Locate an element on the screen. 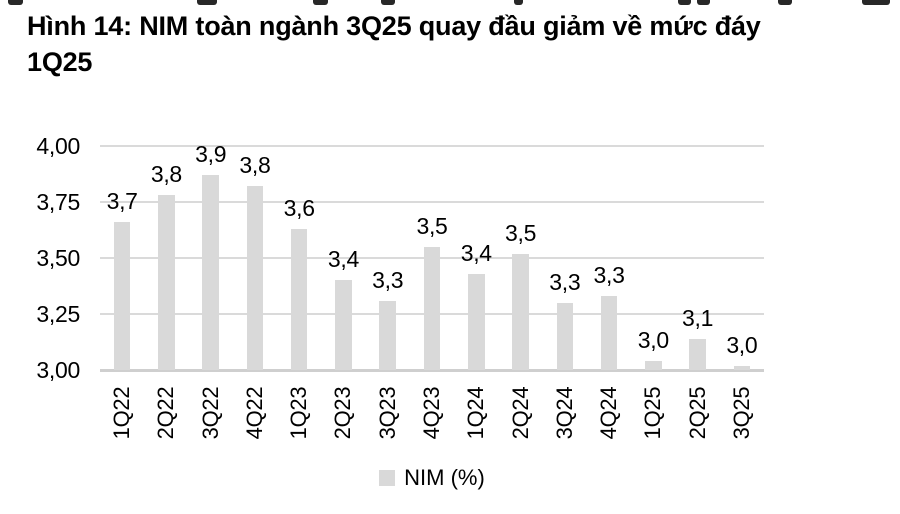 Image resolution: width=900 pixels, height=514 pixels. data-label-4Q23: 3,5 is located at coordinates (432, 225).